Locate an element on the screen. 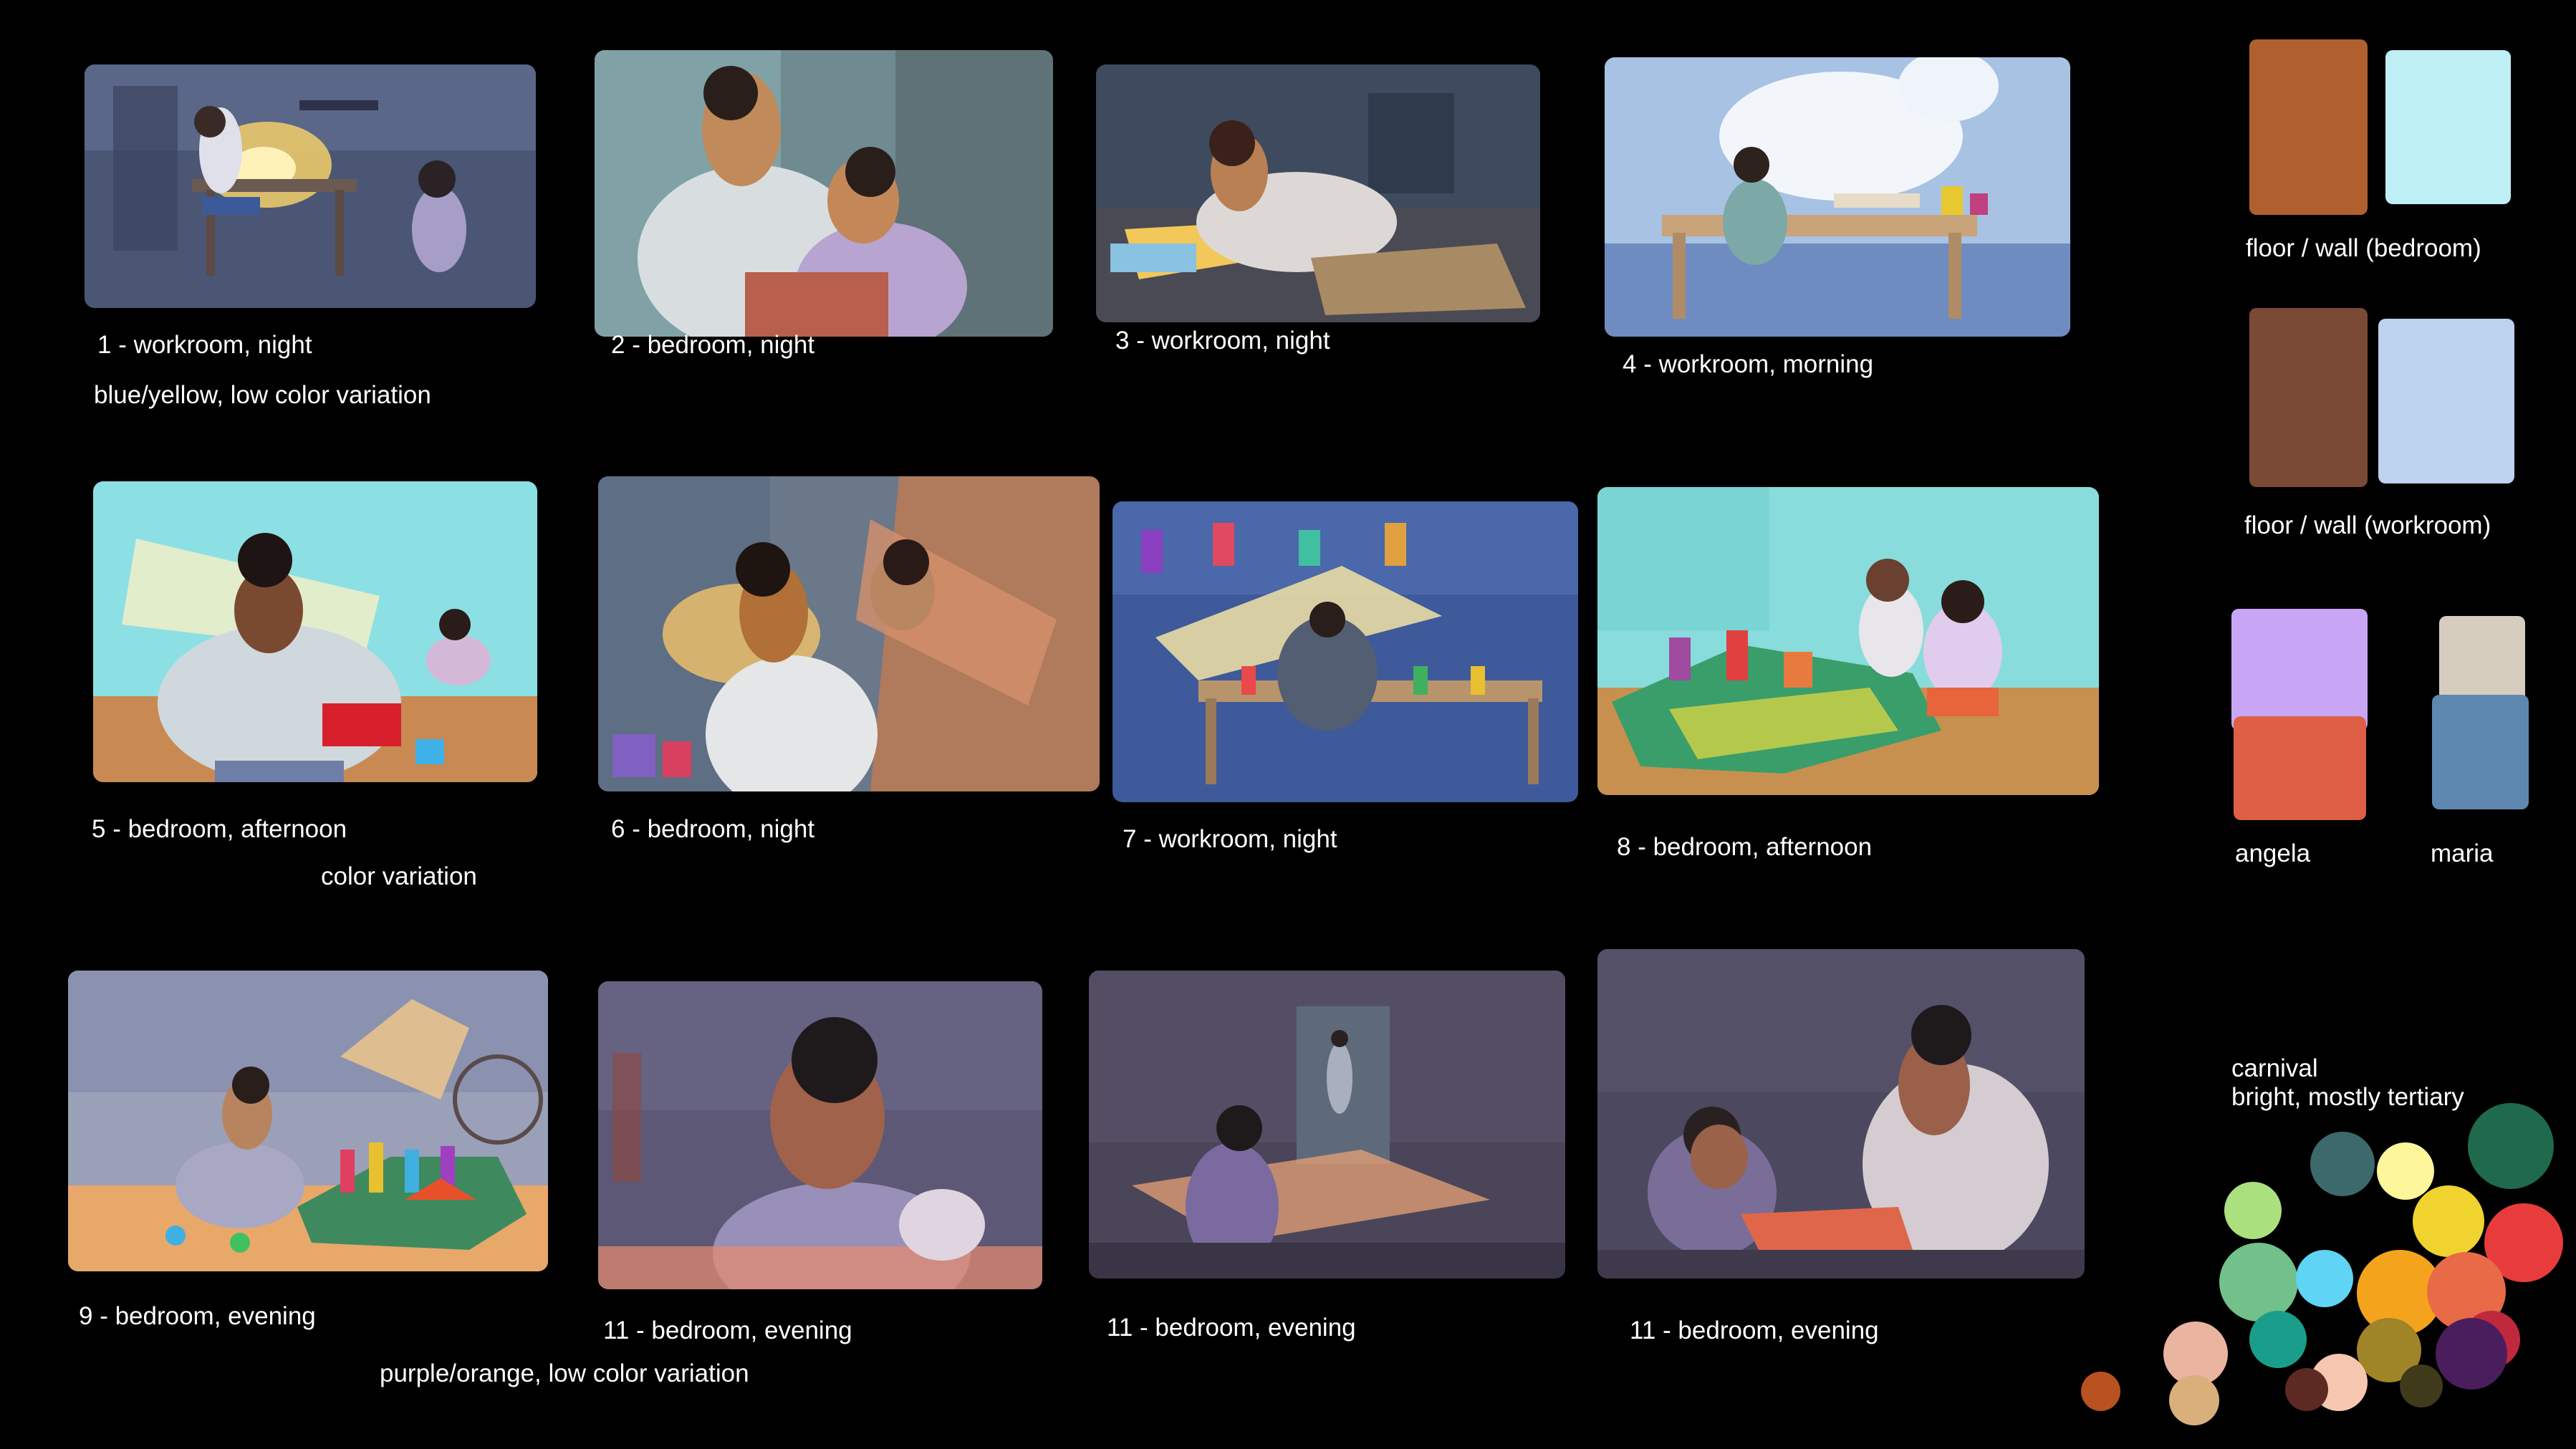  maria-label: maria is located at coordinates (2462, 853).